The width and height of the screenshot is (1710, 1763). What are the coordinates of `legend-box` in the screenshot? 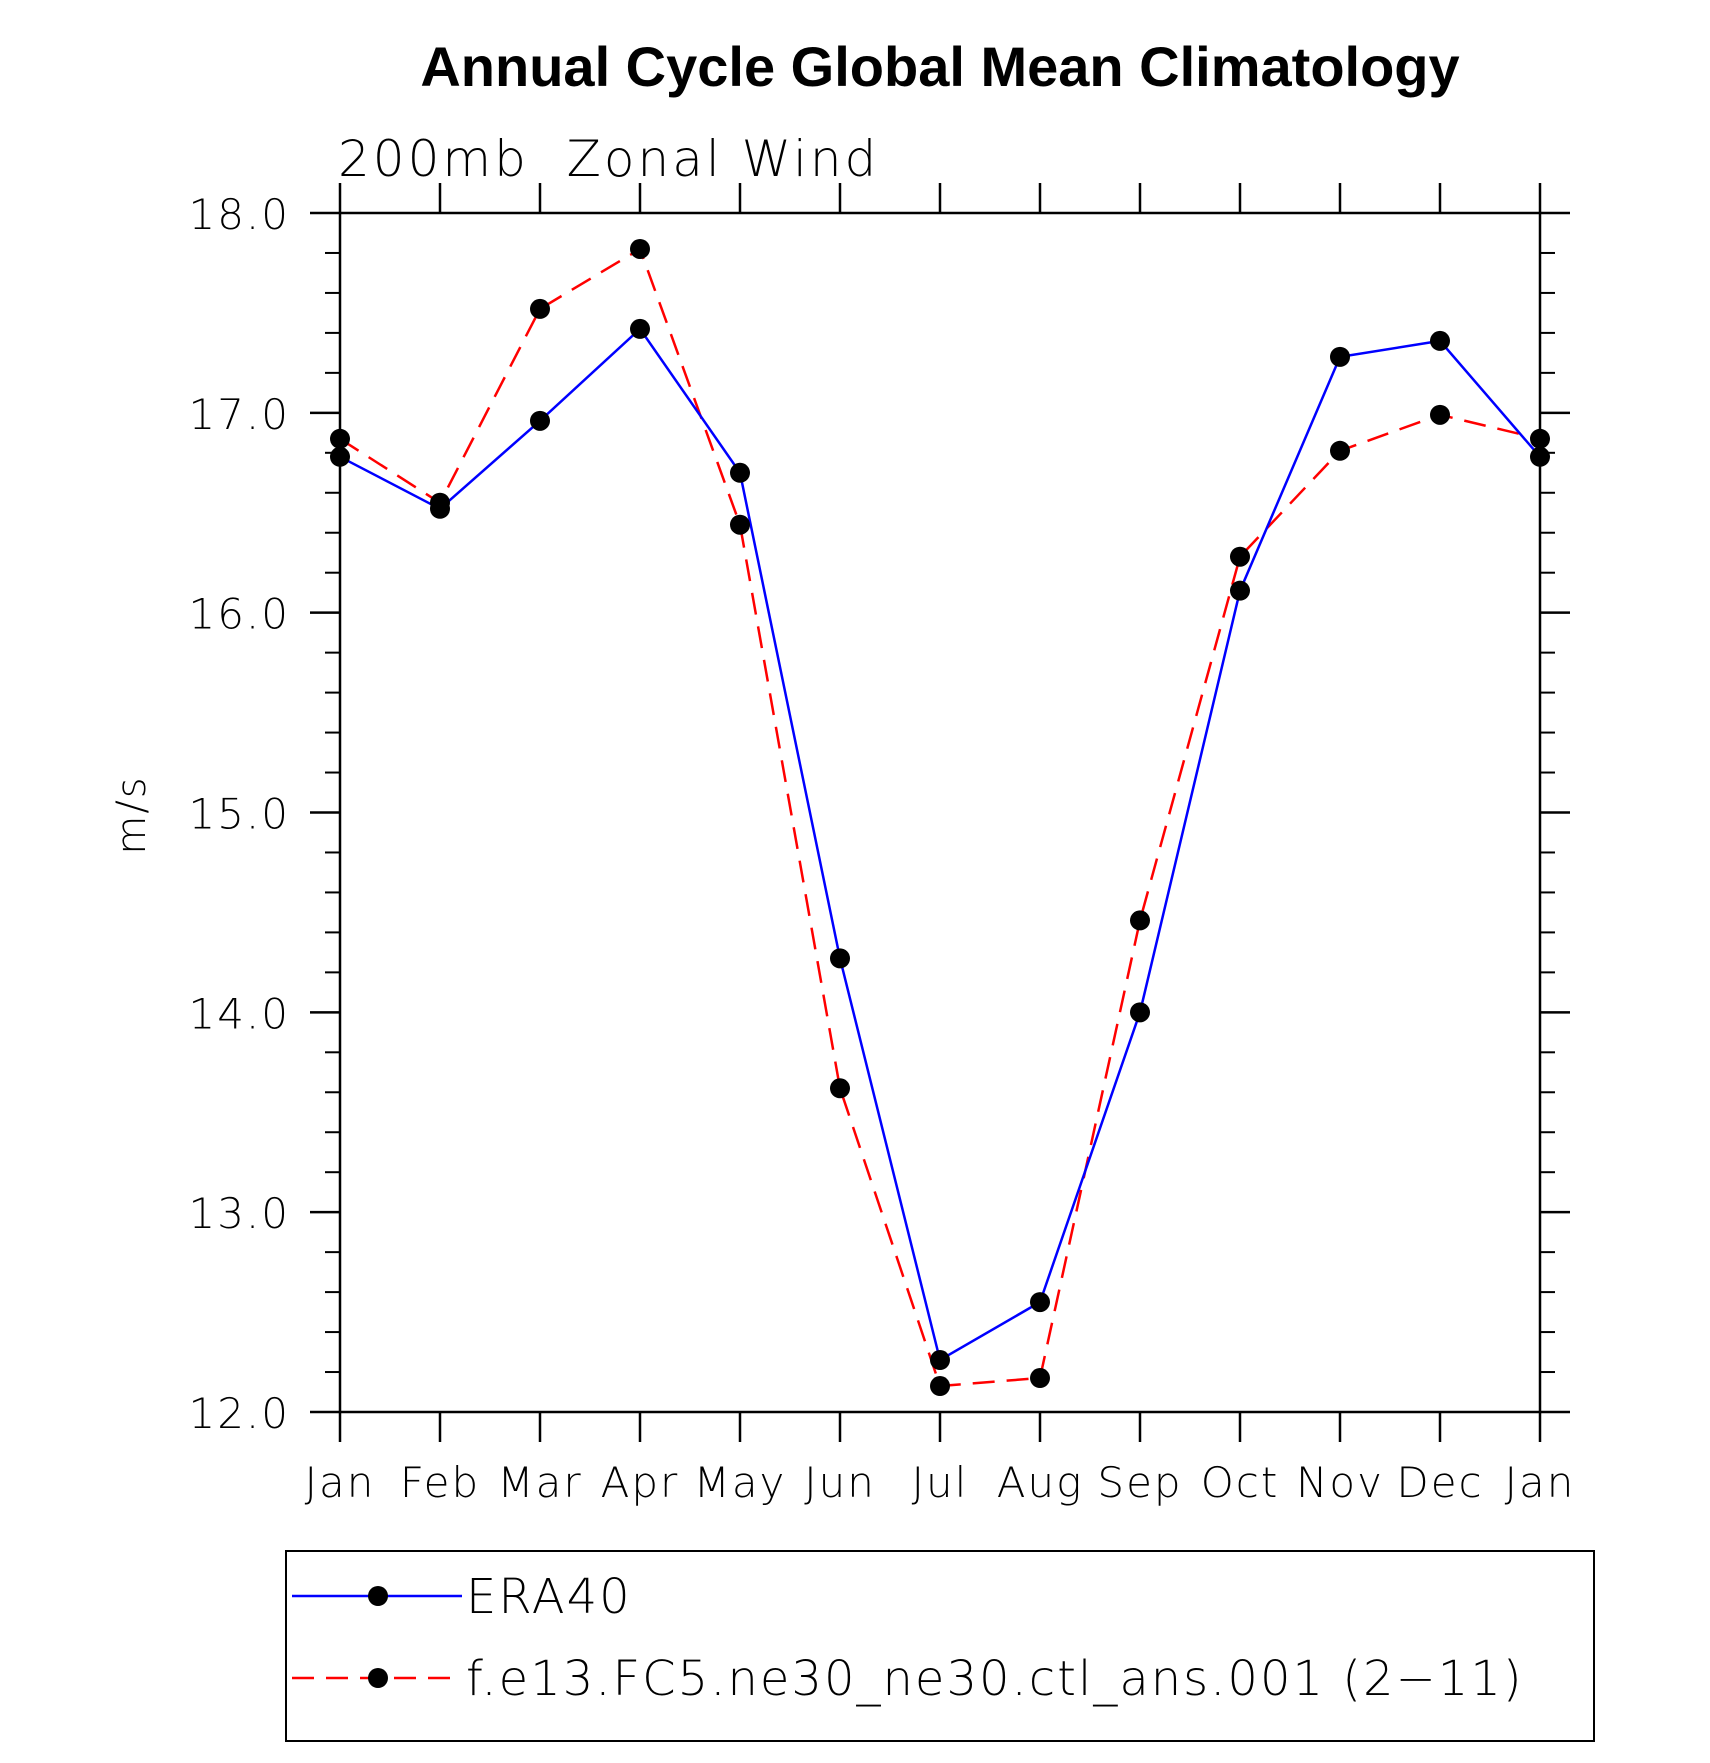 It's located at (940, 1646).